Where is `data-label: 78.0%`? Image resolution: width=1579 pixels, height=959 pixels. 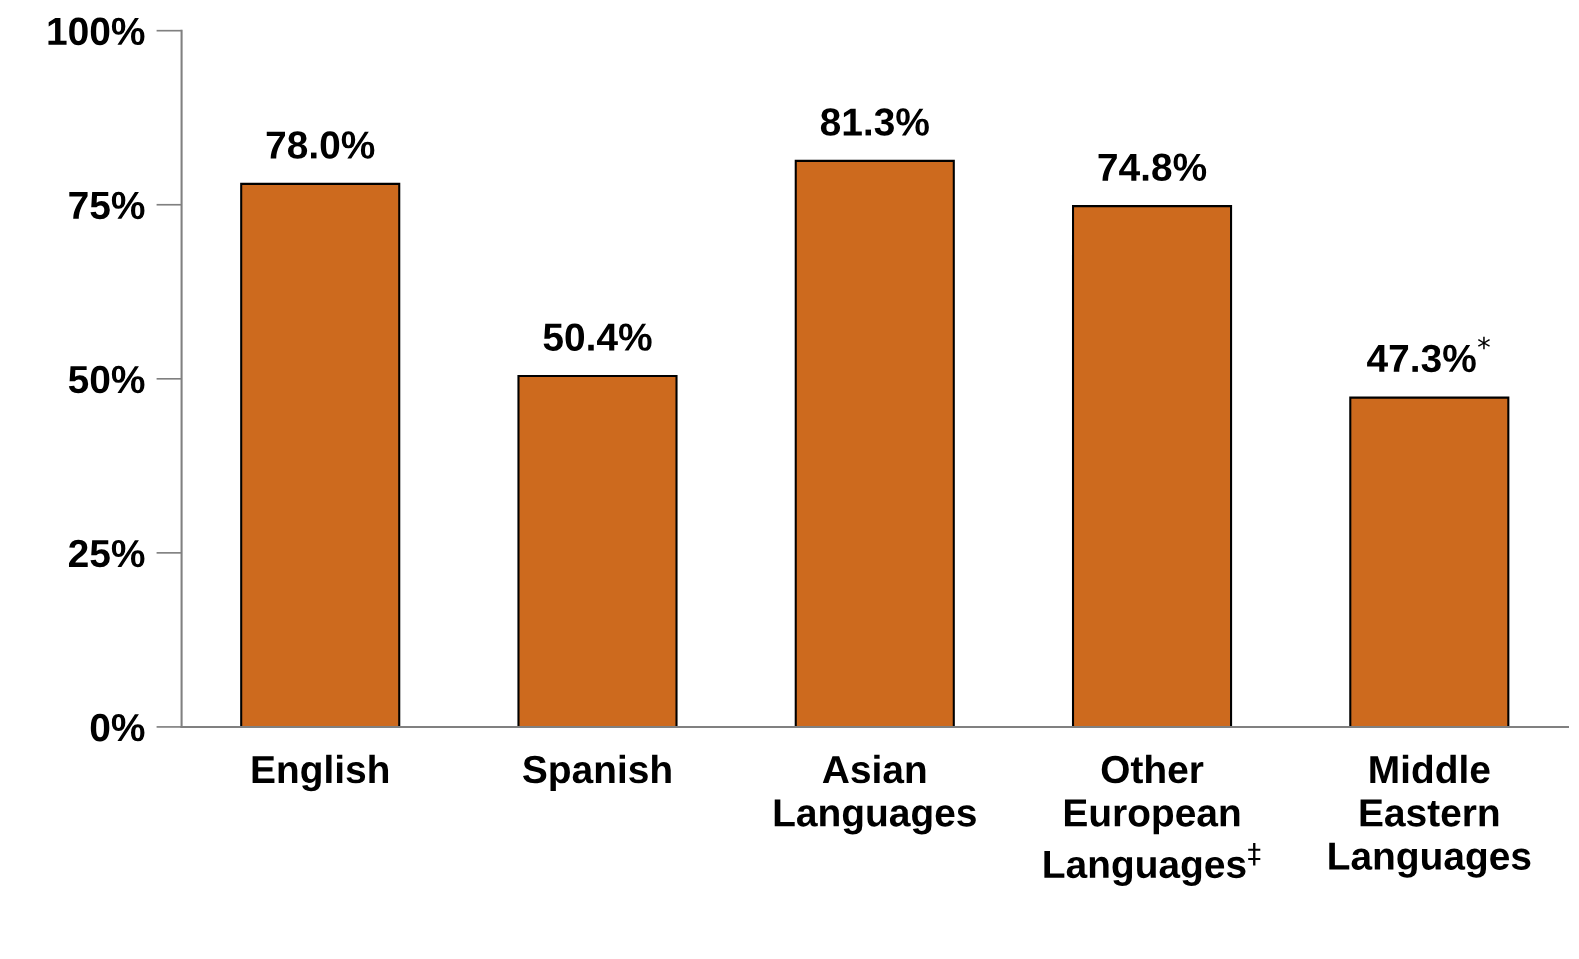
data-label: 78.0% is located at coordinates (320, 145).